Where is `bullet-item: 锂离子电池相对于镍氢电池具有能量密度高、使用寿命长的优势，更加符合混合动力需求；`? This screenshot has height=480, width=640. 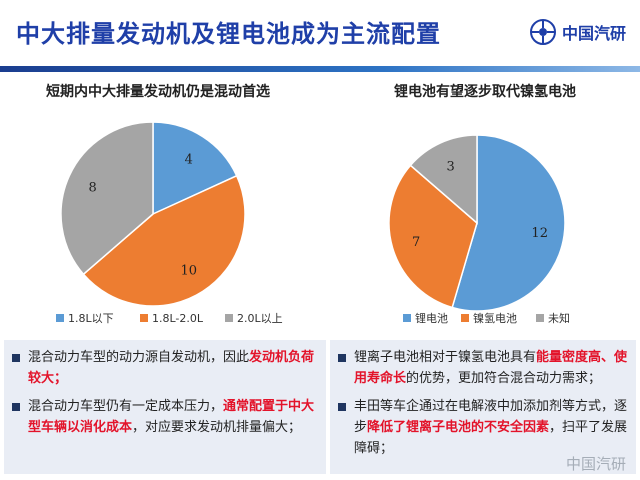 bullet-item: 锂离子电池相对于镍氢电池具有能量密度高、使用寿命长的优势，更加符合混合动力需求； is located at coordinates (483, 368).